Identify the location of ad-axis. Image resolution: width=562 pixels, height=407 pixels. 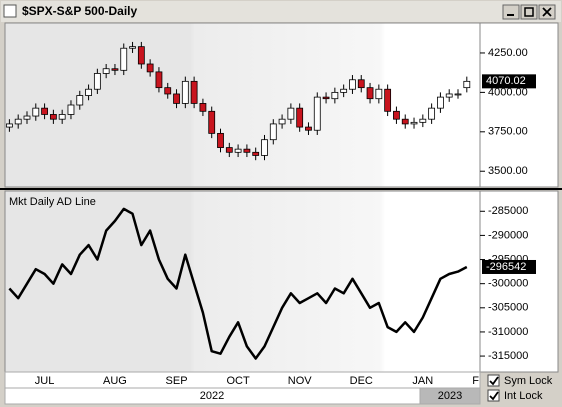
(519, 281).